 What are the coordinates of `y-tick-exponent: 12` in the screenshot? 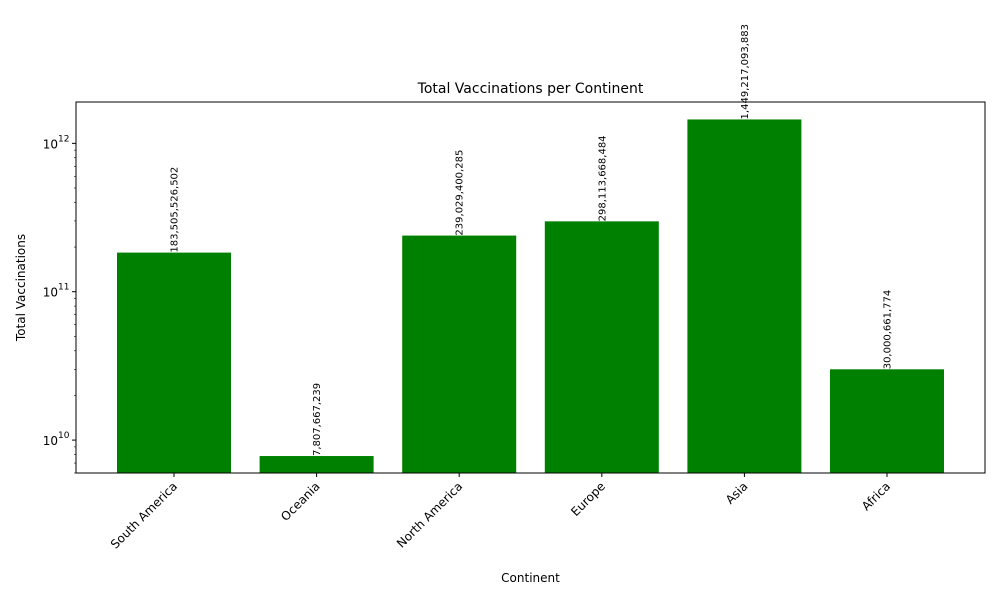 It's located at (63, 139).